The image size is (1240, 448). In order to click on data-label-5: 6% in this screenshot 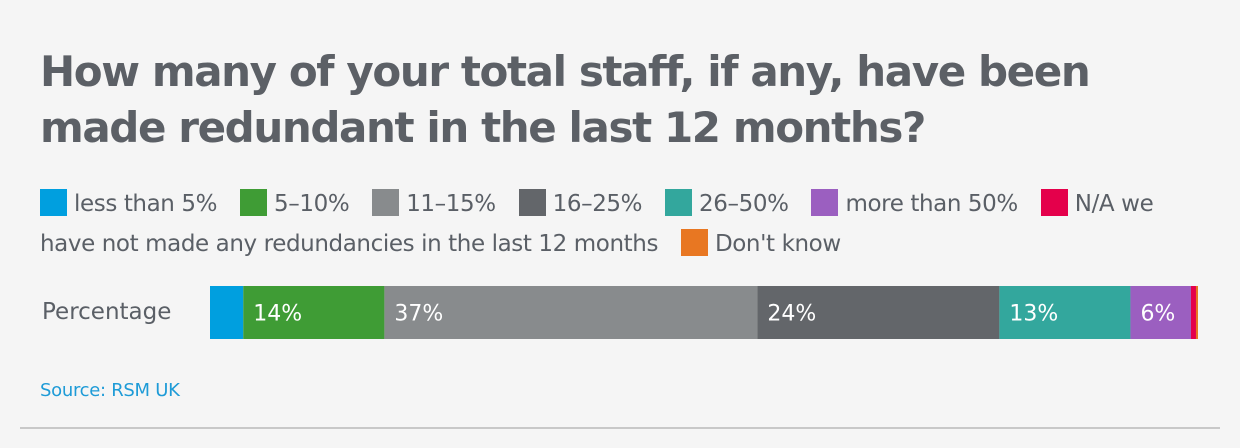, I will do `click(1157, 314)`.